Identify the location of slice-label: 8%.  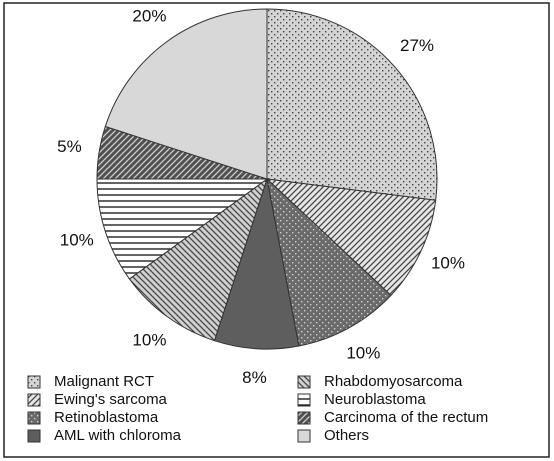
(254, 377).